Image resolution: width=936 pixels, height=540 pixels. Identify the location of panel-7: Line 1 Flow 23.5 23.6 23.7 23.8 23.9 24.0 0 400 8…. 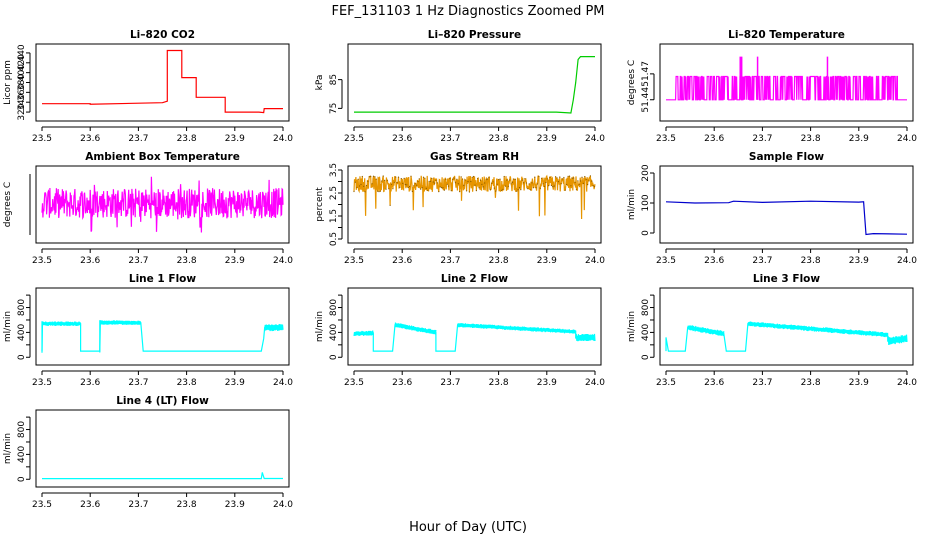
(148, 330).